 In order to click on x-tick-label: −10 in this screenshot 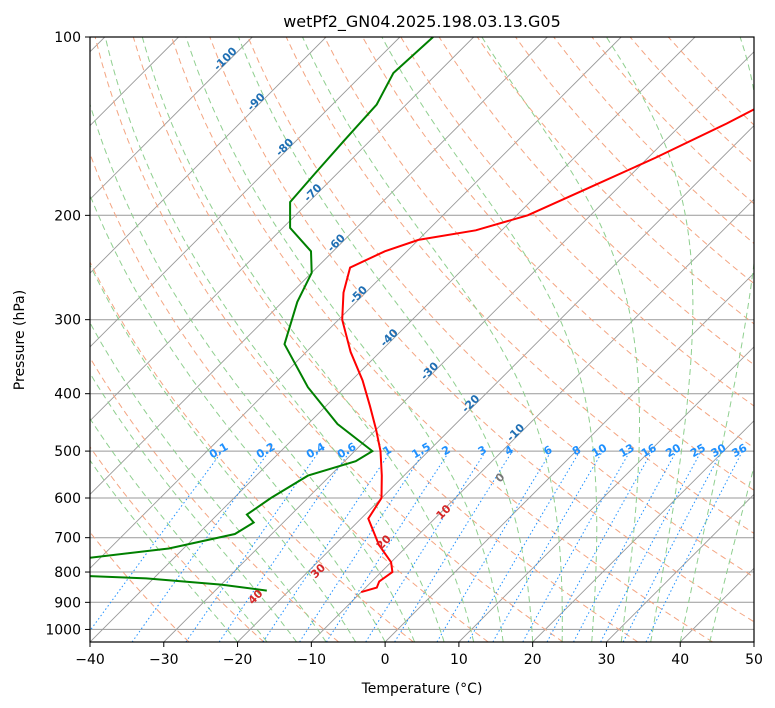, I will do `click(312, 660)`.